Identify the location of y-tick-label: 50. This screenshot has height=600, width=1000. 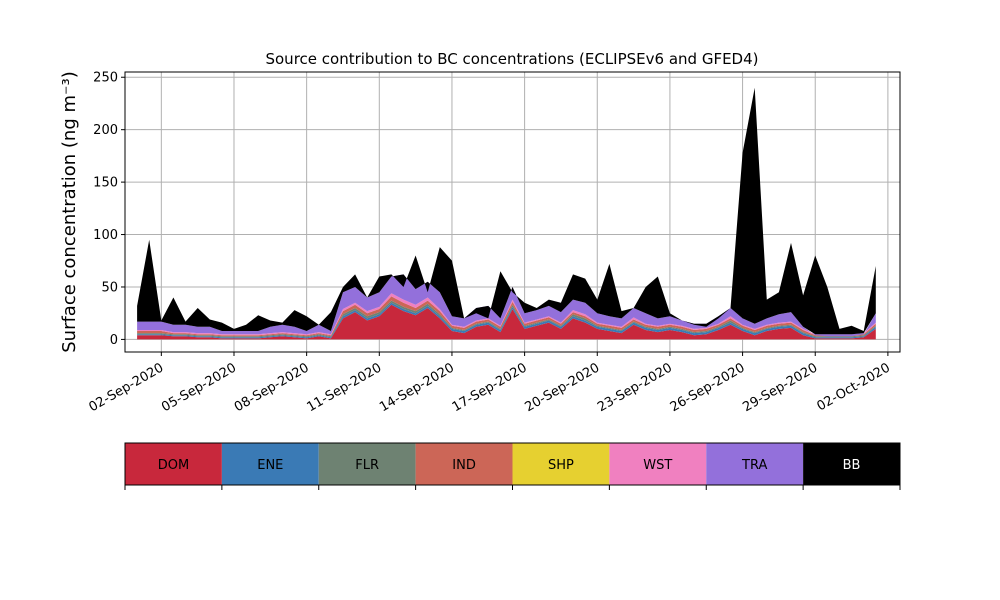
(109, 287).